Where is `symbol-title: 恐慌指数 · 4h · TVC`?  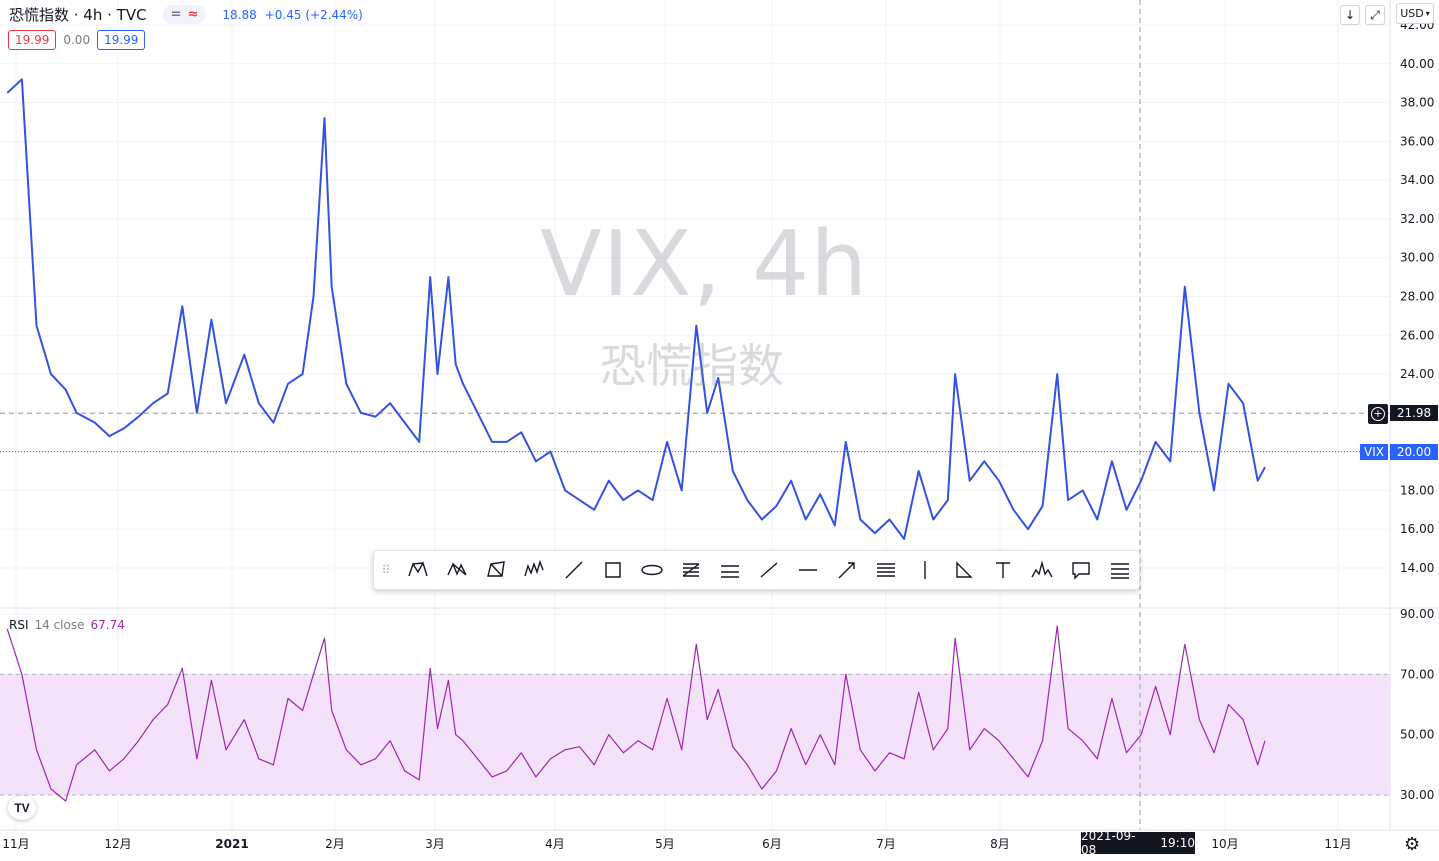 symbol-title: 恐慌指数 · 4h · TVC is located at coordinates (78, 15).